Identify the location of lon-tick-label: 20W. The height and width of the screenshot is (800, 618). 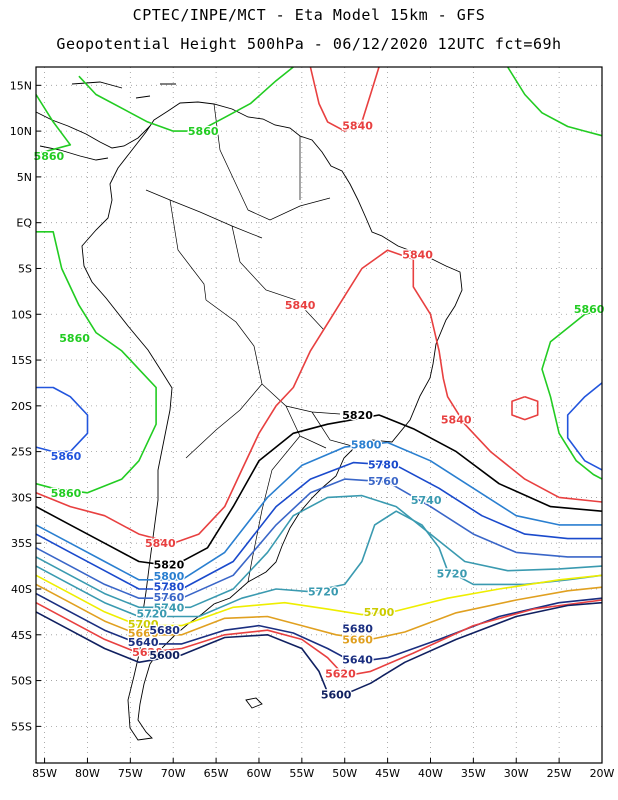
(602, 773).